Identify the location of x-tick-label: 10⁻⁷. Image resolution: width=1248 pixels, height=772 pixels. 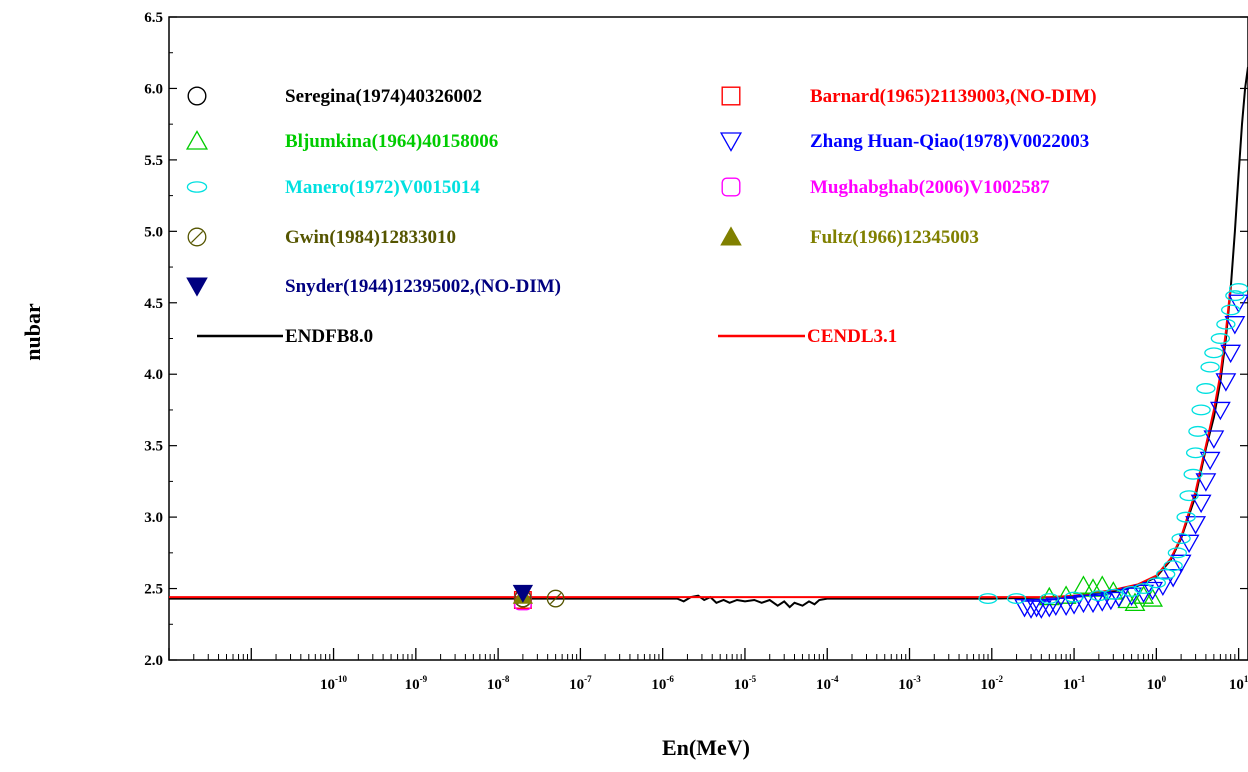
(580, 683).